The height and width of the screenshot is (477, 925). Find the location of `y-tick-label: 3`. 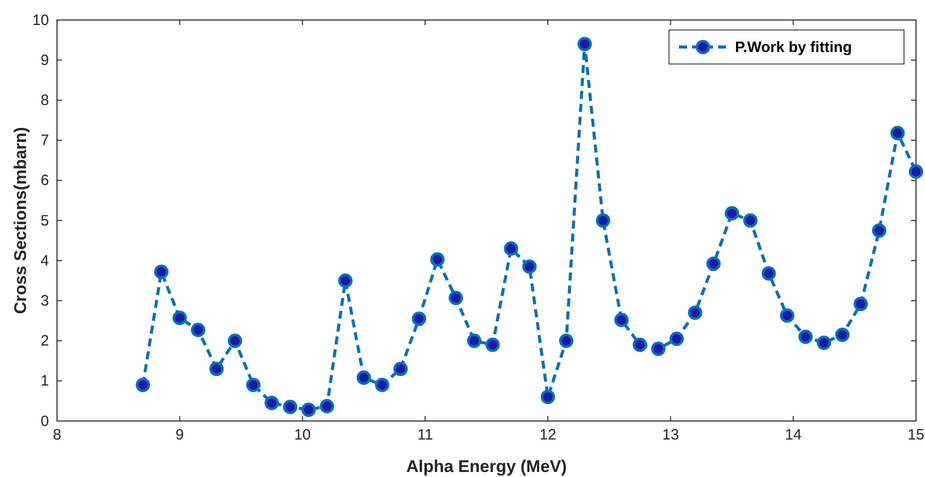

y-tick-label: 3 is located at coordinates (44, 301).